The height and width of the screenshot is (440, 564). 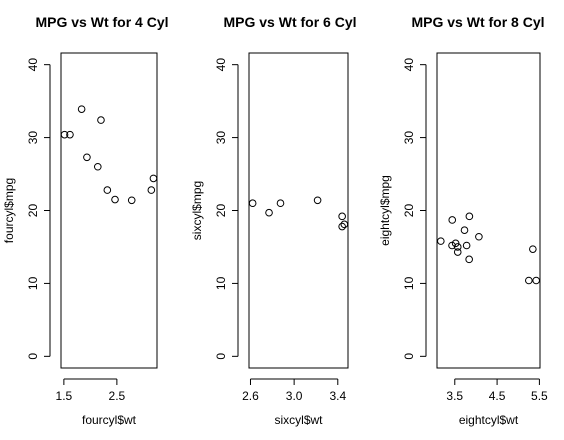 What do you see at coordinates (298, 420) in the screenshot?
I see `x-axis-label: sixcyl$wt` at bounding box center [298, 420].